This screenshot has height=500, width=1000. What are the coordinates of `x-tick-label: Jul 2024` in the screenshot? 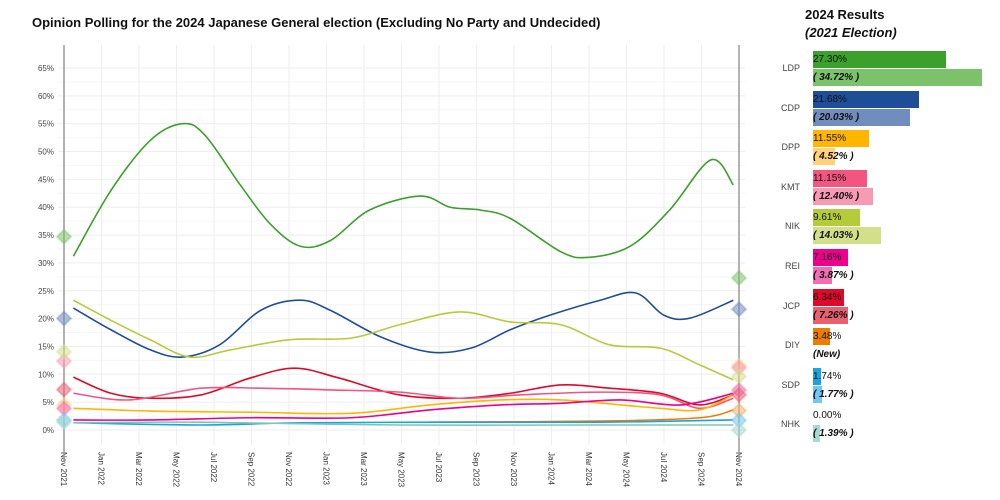 It's located at (663, 467).